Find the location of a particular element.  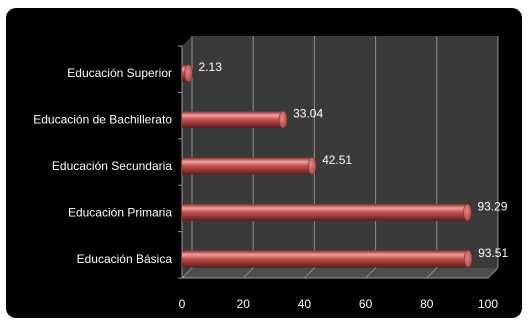

x-tick-label: 0 is located at coordinates (182, 304).